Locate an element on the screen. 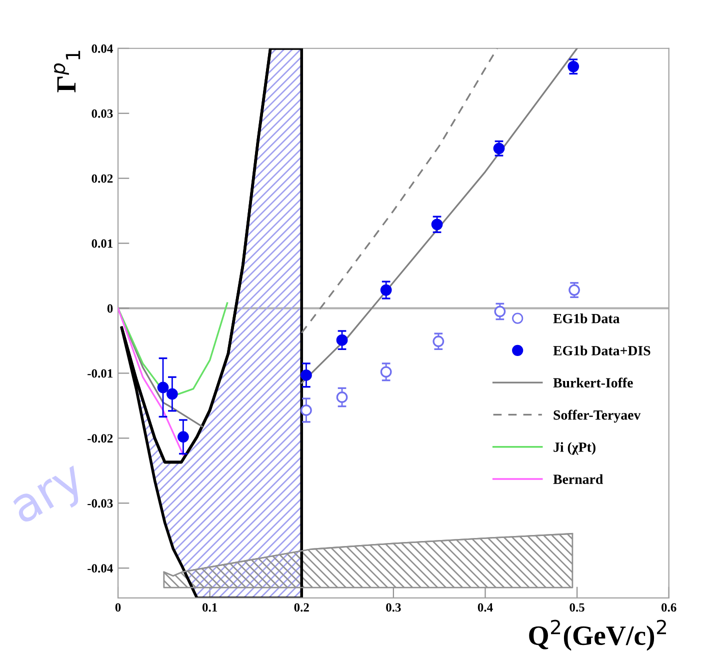  y-axis-title: Γ$^{p}$$_{1}$ is located at coordinates (67, 71).